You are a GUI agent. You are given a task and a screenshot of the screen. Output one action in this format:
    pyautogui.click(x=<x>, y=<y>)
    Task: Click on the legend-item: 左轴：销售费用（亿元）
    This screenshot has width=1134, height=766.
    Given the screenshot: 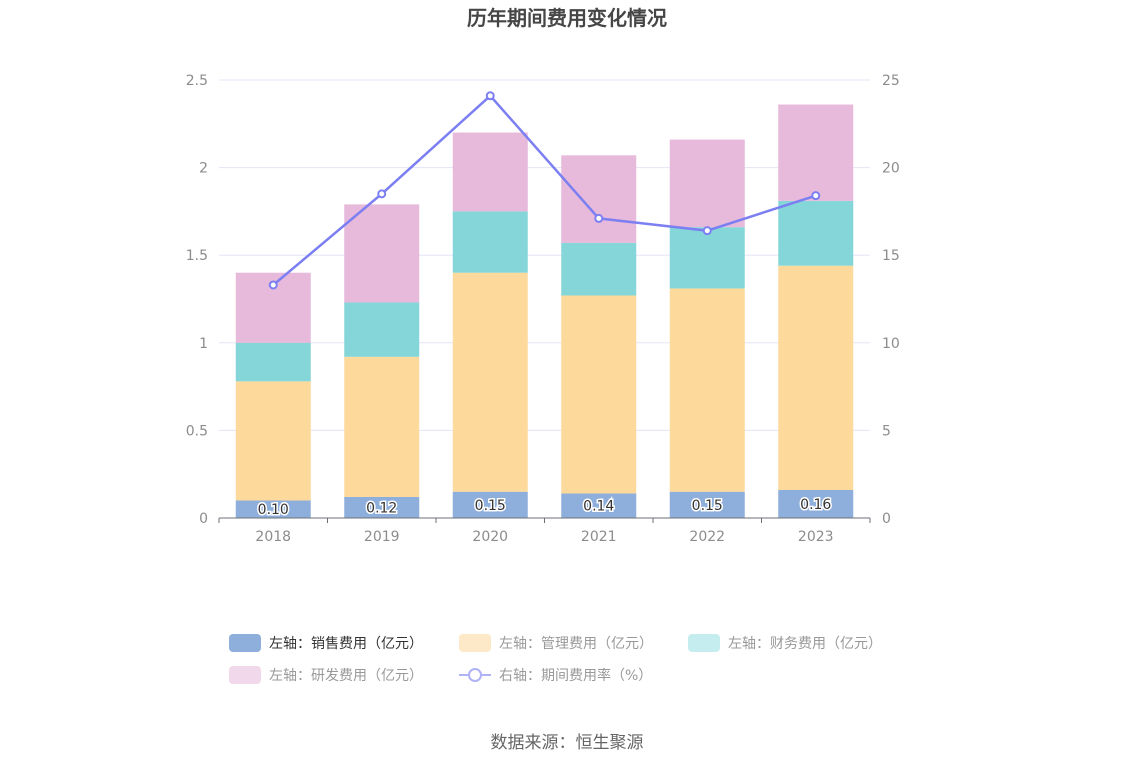 What is the action you would take?
    pyautogui.click(x=326, y=643)
    